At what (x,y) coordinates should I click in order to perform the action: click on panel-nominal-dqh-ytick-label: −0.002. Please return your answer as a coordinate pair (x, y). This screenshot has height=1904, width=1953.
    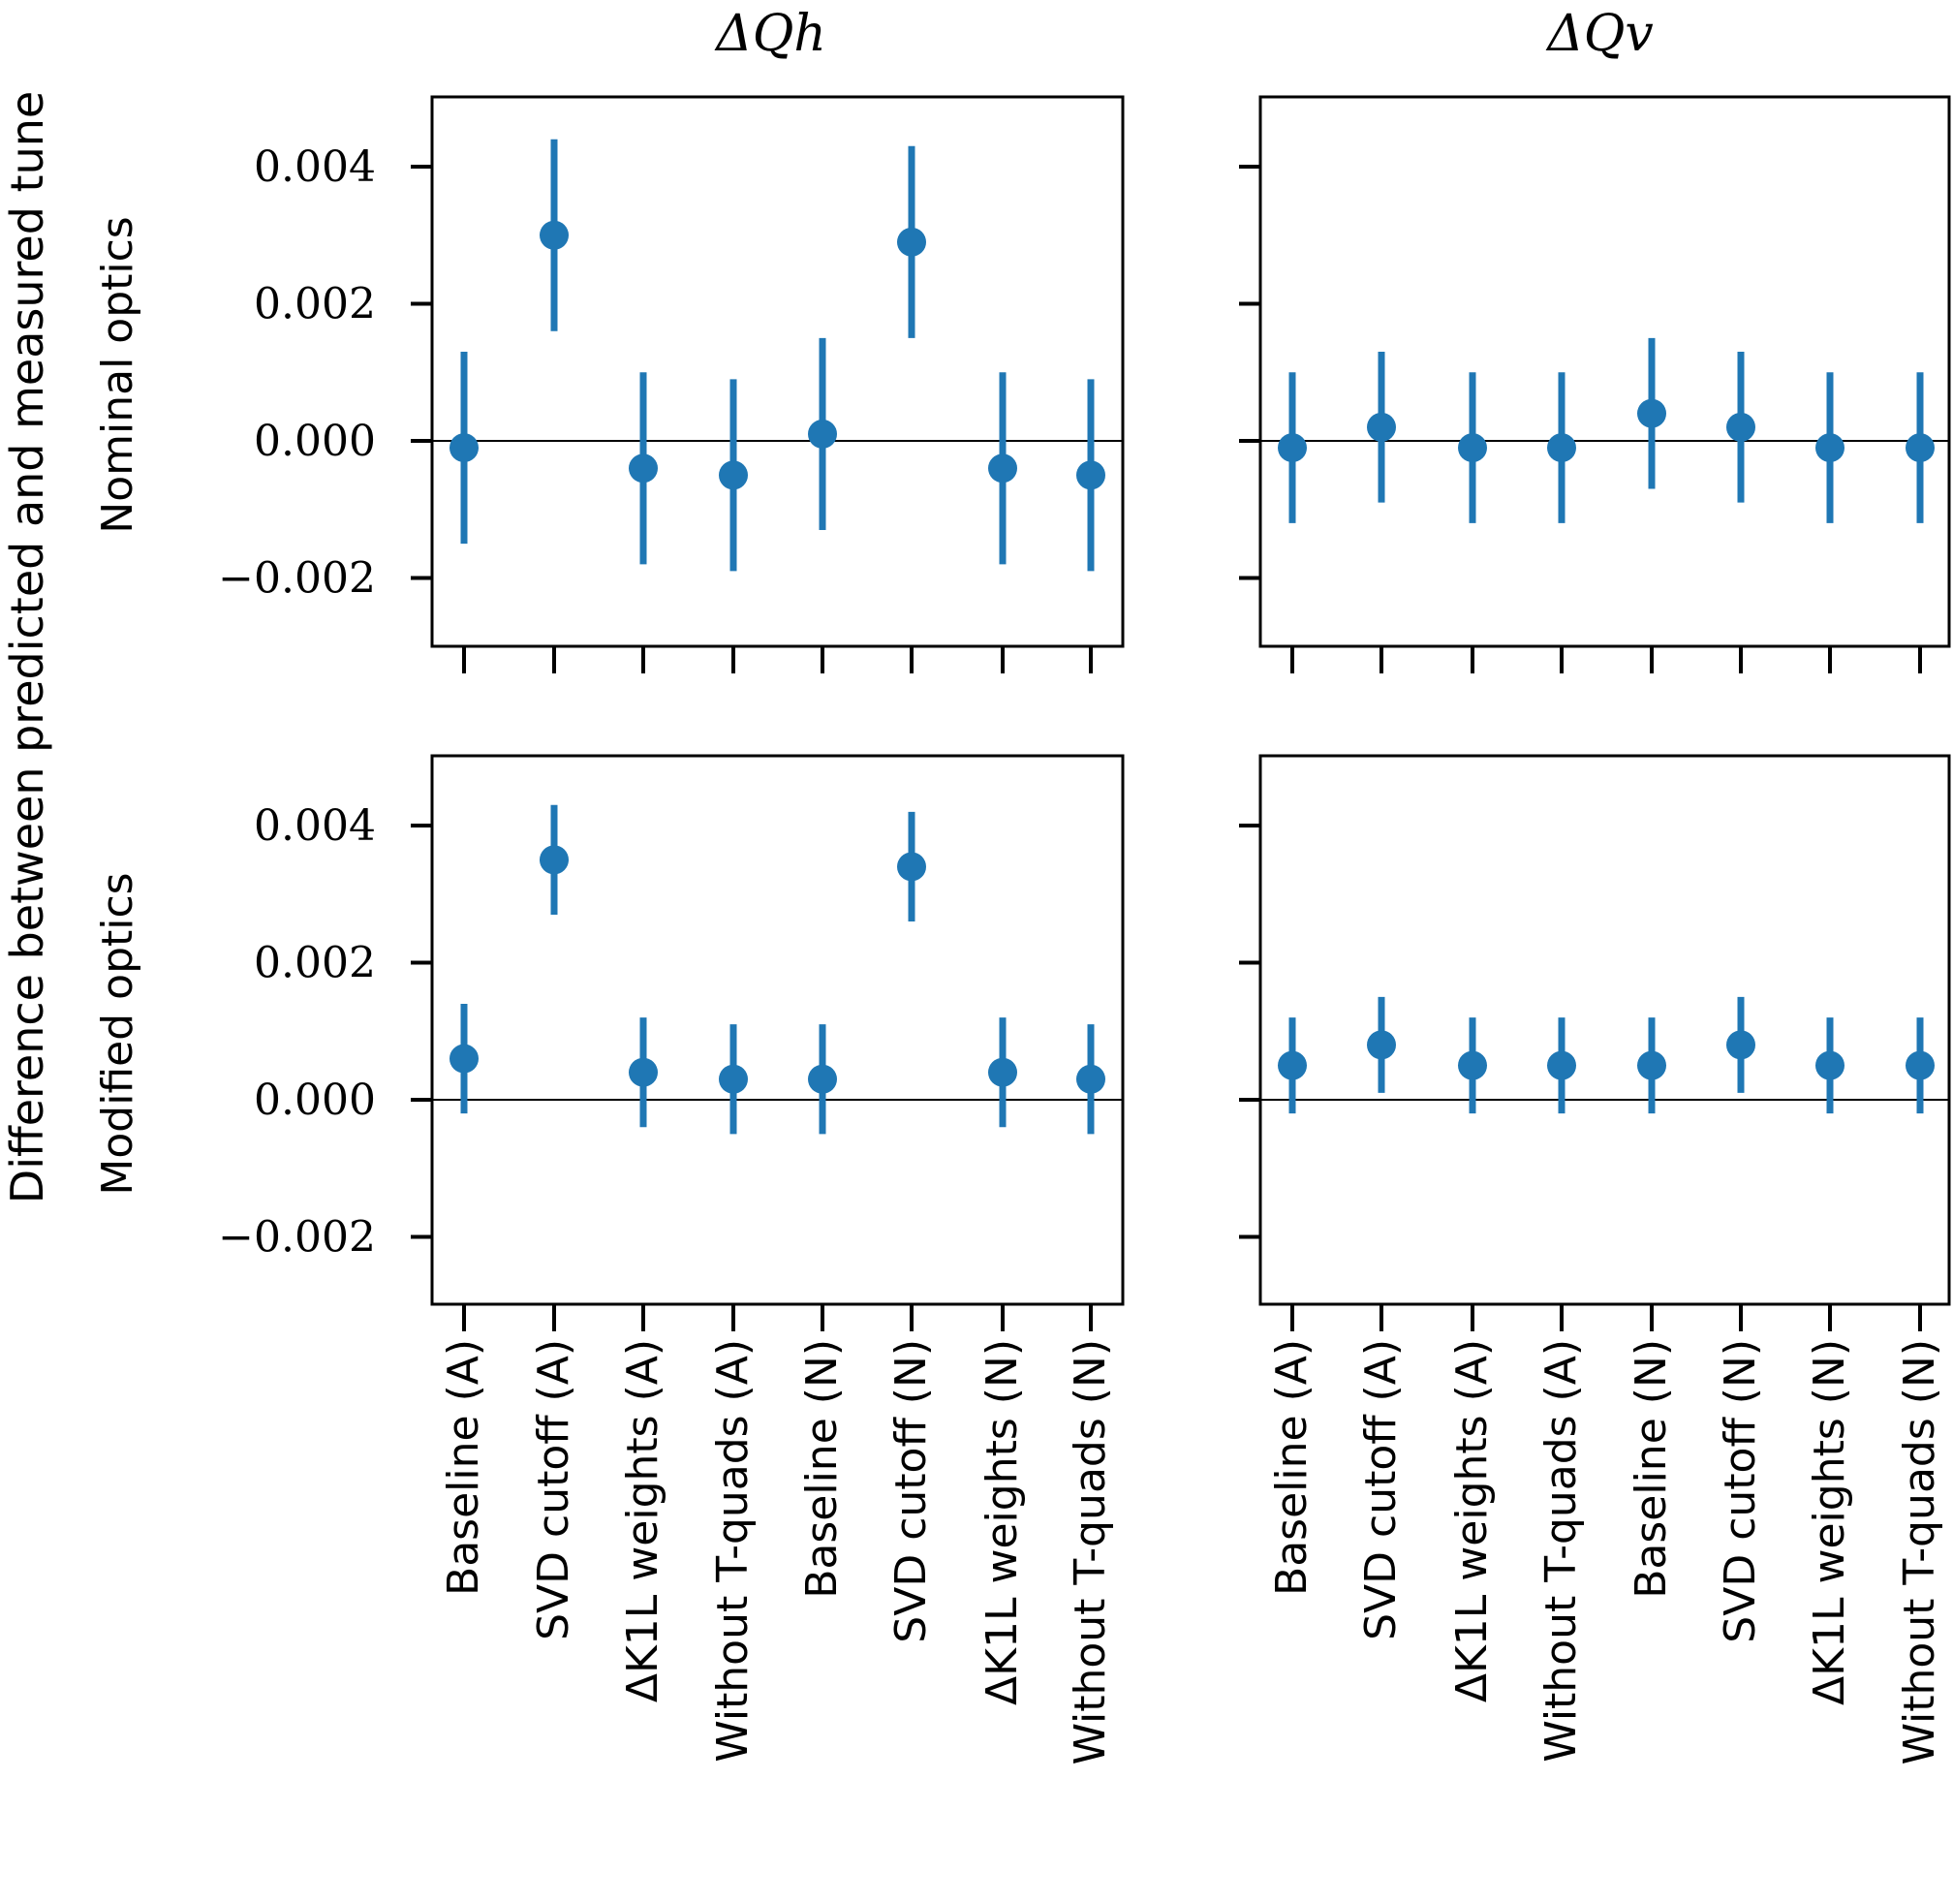
    Looking at the image, I should click on (297, 579).